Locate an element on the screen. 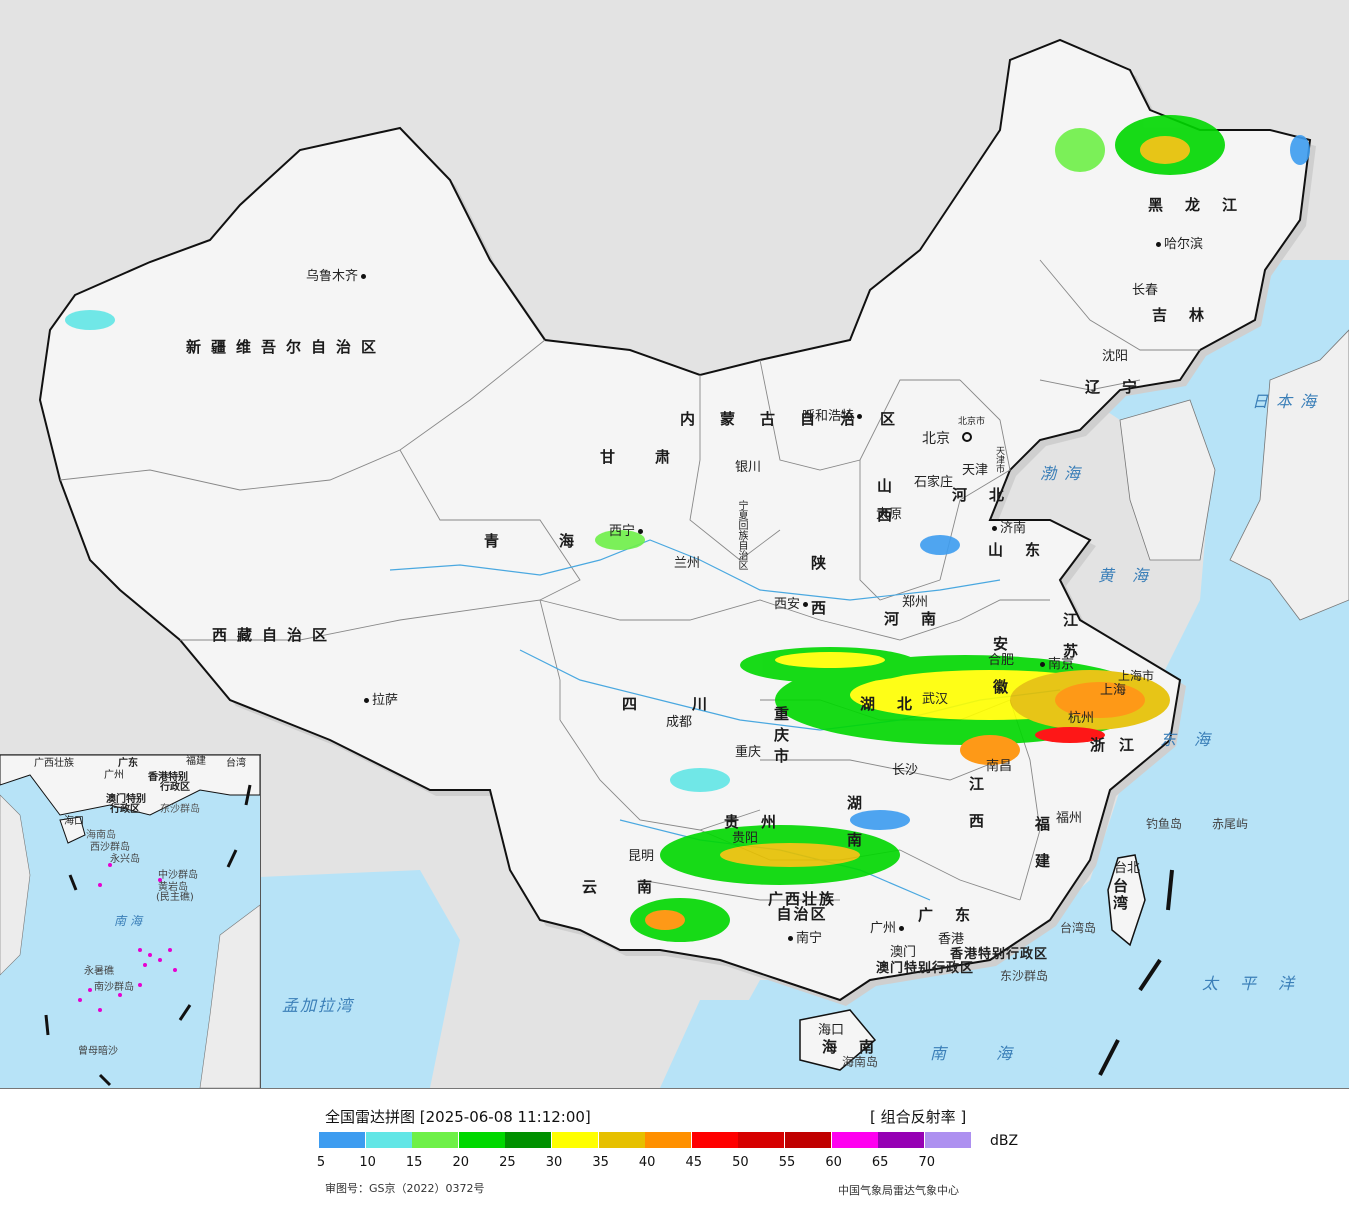 The height and width of the screenshot is (1208, 1349). color-scale is located at coordinates (645, 1140).